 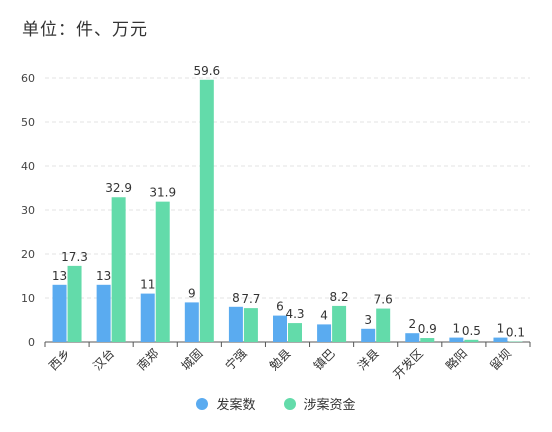 I want to click on x-tick-label: 略阳, so click(x=456, y=360).